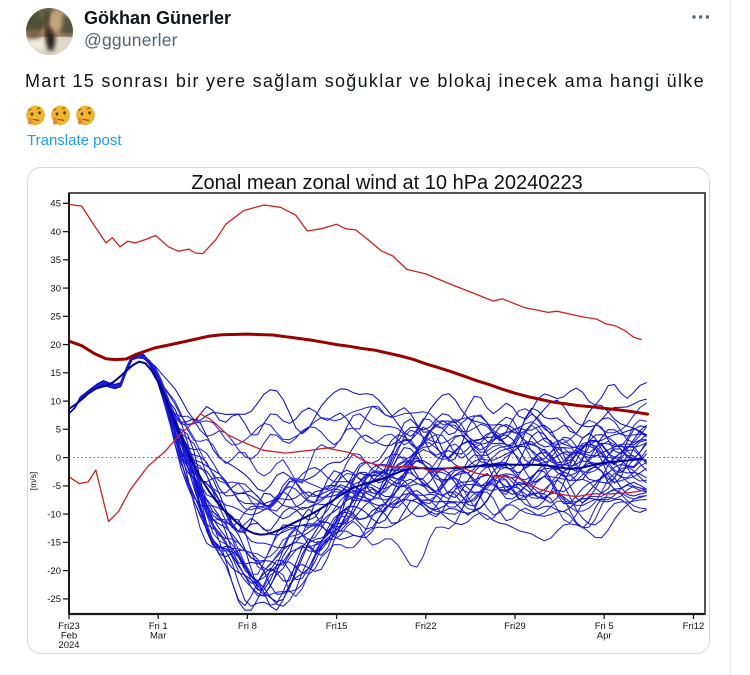 The width and height of the screenshot is (750, 675). Describe the element at coordinates (55, 260) in the screenshot. I see `svg-text: 35` at that location.